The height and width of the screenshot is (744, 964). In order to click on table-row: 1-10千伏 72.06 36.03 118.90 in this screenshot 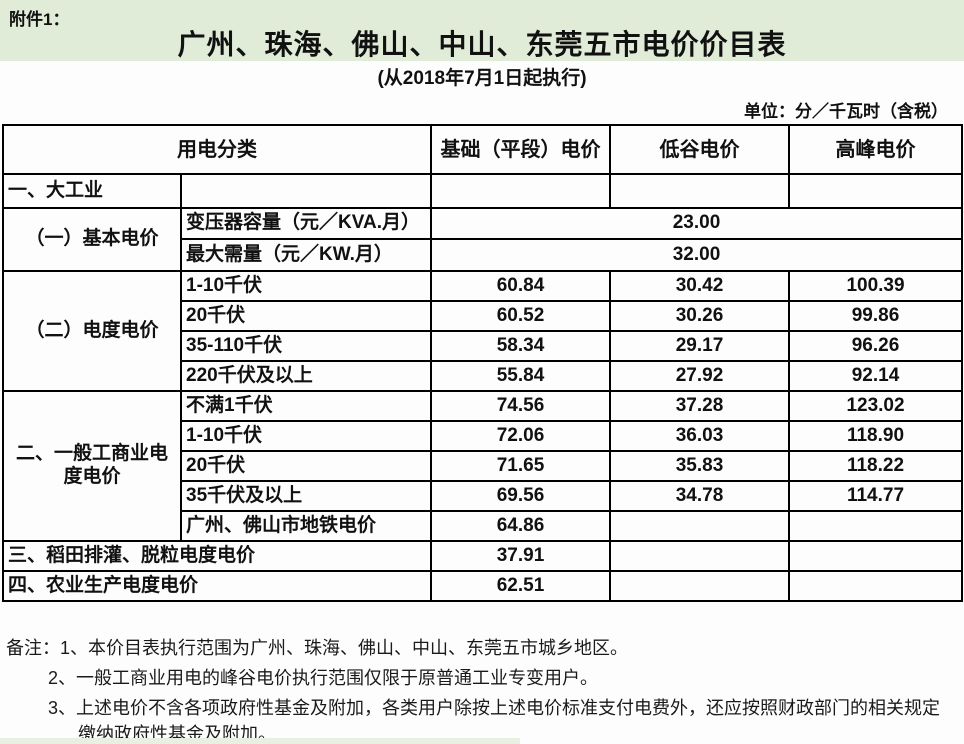, I will do `click(483, 436)`.